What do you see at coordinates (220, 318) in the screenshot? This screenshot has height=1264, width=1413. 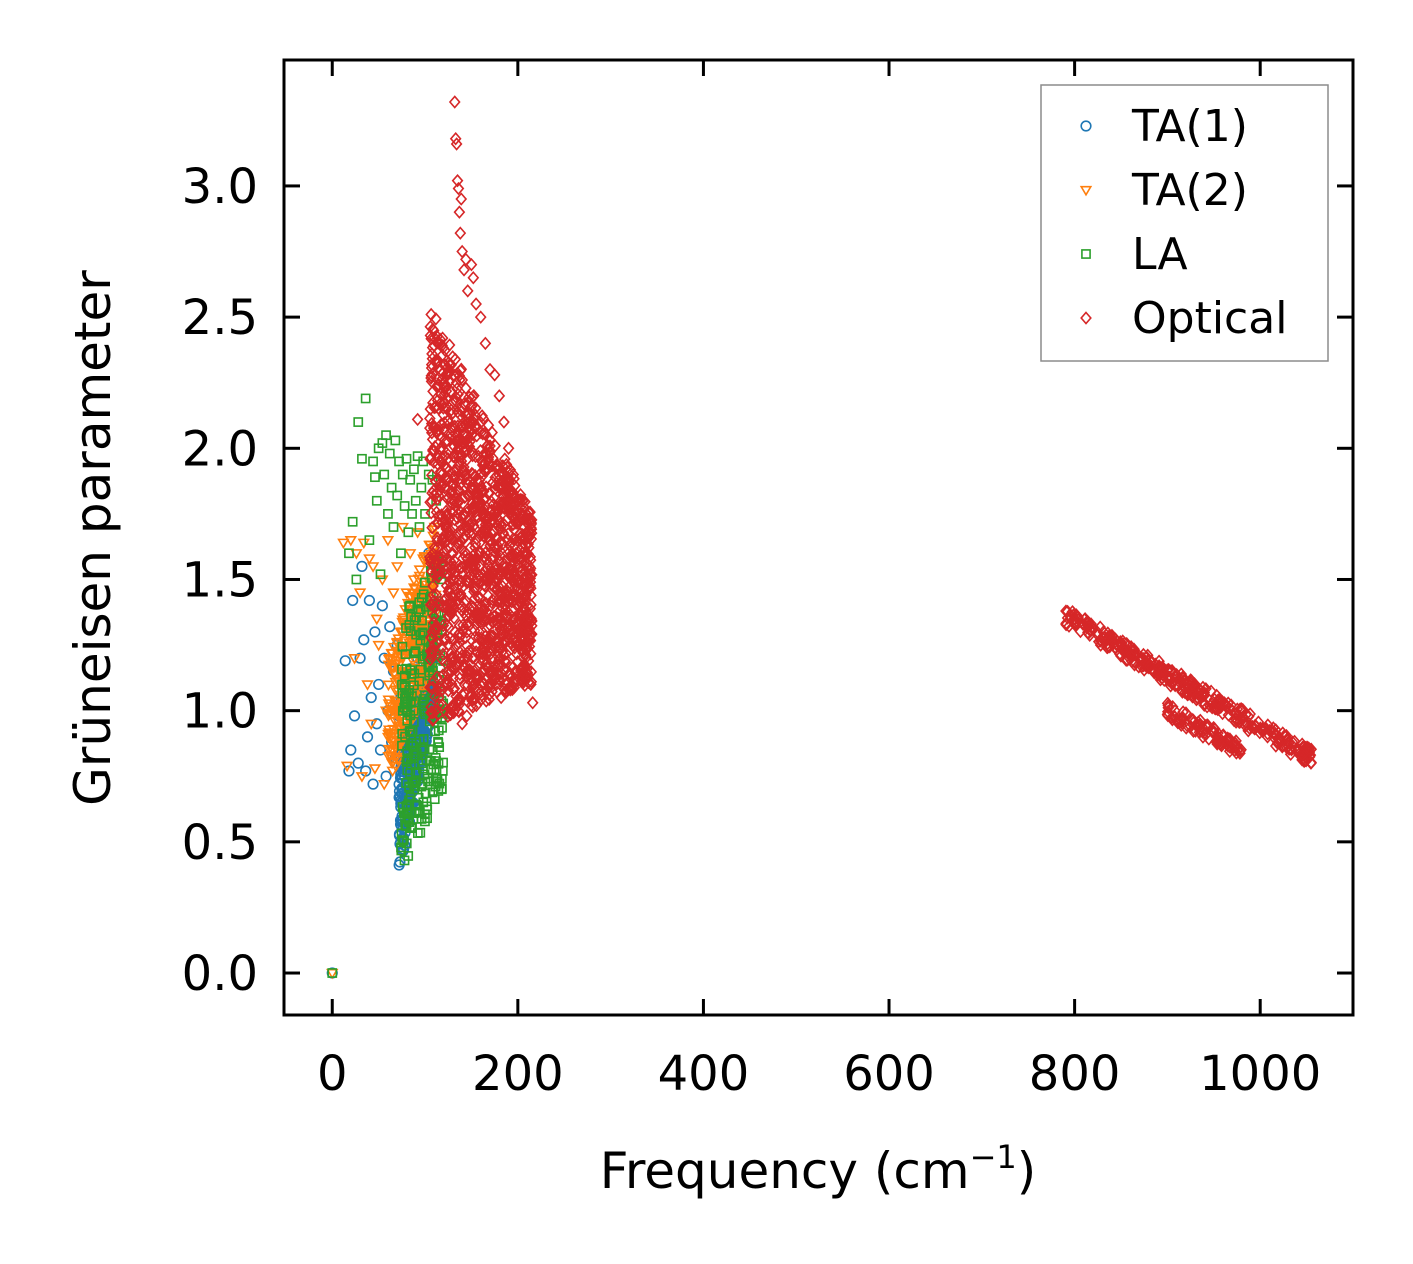 I see `y-tick-label: 2.5` at bounding box center [220, 318].